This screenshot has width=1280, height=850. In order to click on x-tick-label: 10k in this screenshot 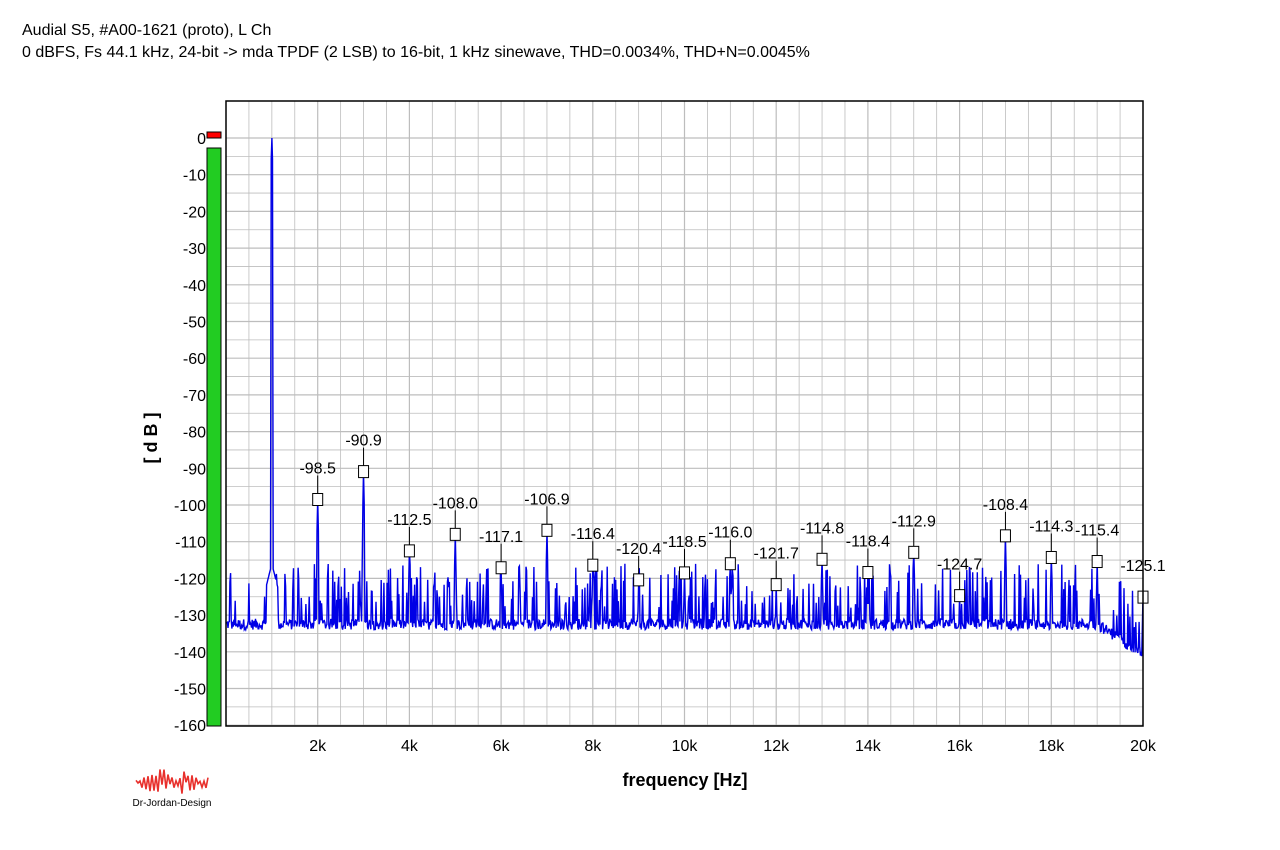, I will do `click(685, 746)`.